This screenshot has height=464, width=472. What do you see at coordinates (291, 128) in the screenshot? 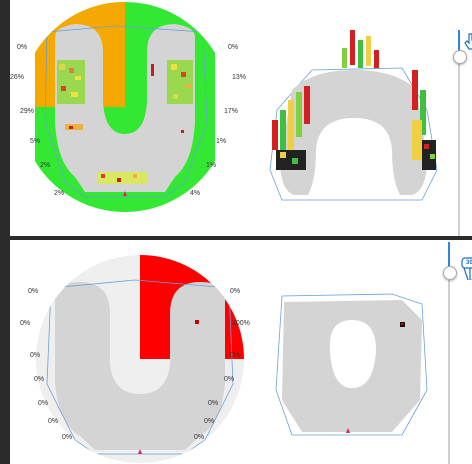
I see `bars-left` at bounding box center [291, 128].